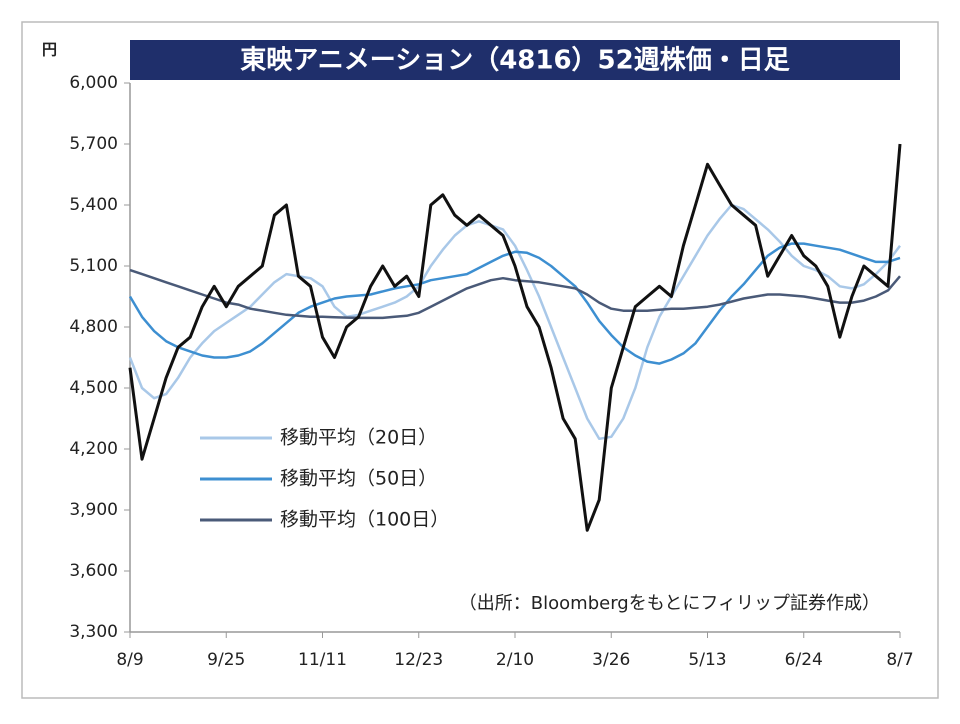 This screenshot has width=960, height=724. I want to click on y-unit-label: 円, so click(49, 50).